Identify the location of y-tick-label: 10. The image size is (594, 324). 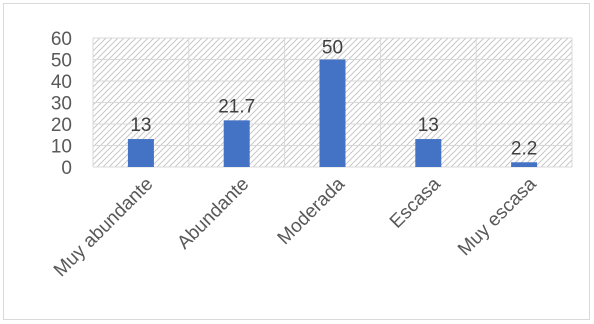
(61, 147).